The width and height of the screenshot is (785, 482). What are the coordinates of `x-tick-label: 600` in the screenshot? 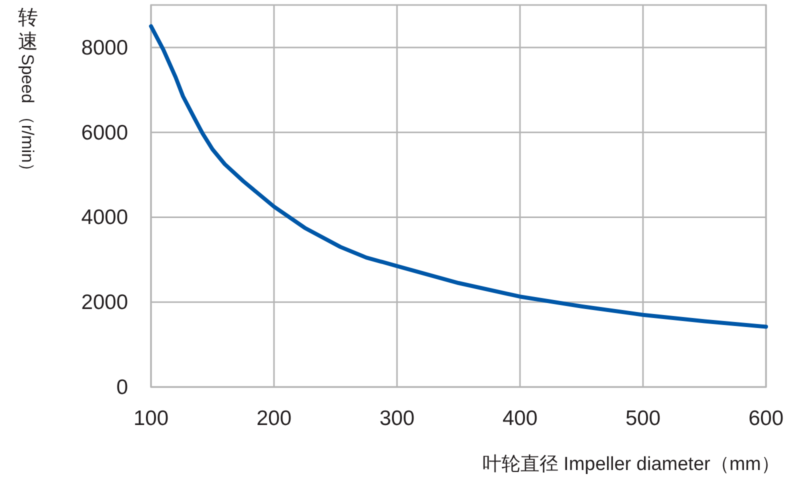 It's located at (766, 418).